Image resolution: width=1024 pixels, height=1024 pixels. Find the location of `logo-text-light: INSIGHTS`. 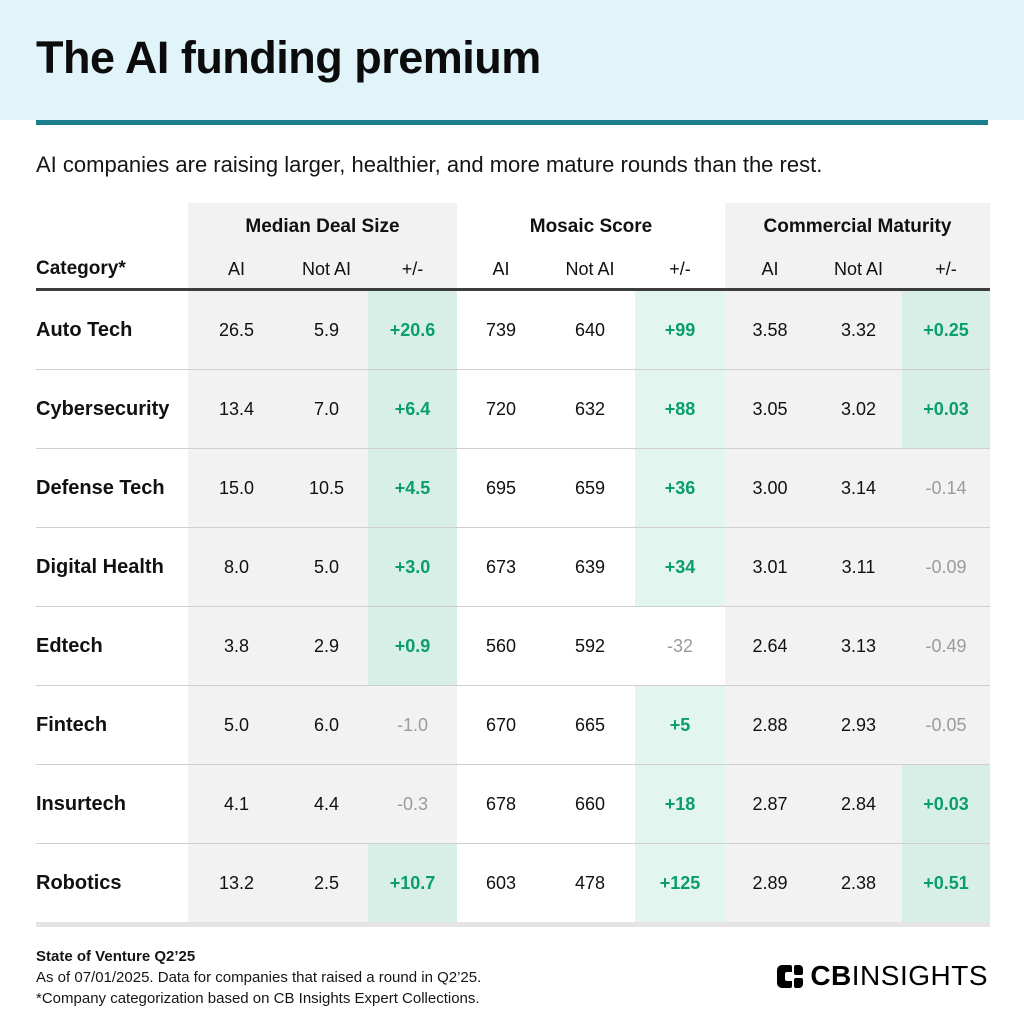

logo-text-light: INSIGHTS is located at coordinates (919, 975).